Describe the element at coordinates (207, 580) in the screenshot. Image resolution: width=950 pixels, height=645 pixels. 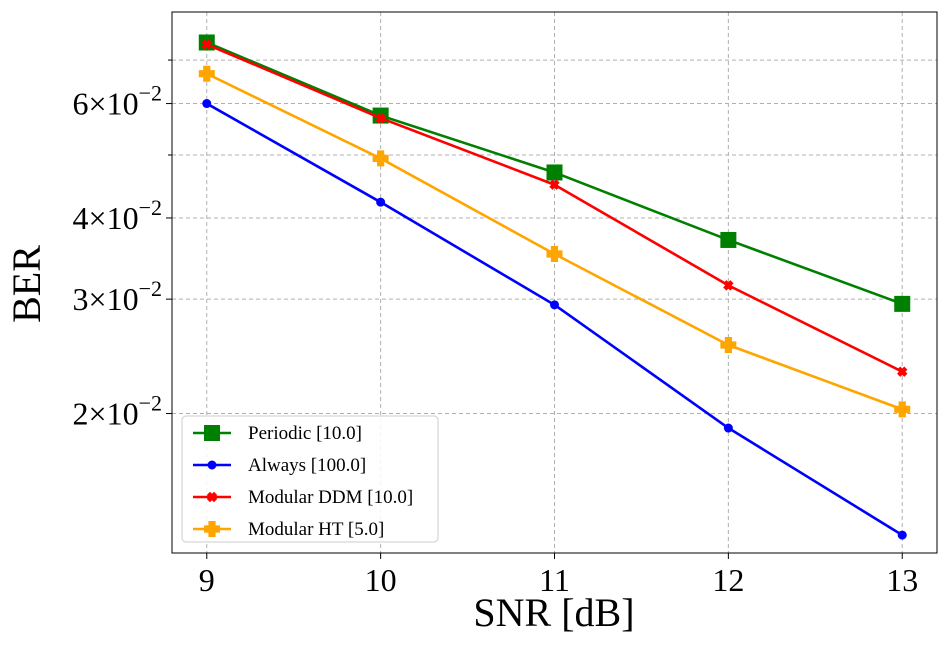
I see `x-tick-label: 9` at that location.